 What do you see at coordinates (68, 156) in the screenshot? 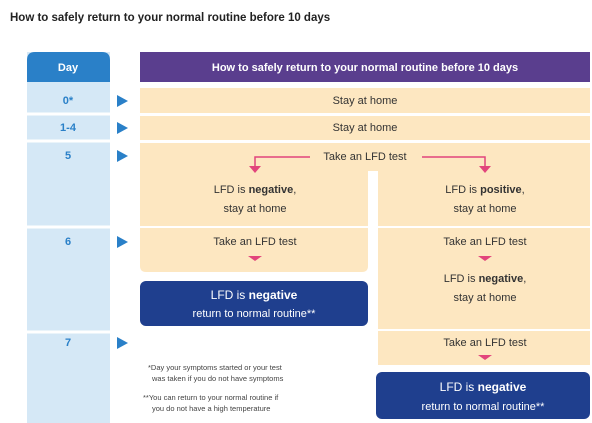
I see `day-label: 5` at bounding box center [68, 156].